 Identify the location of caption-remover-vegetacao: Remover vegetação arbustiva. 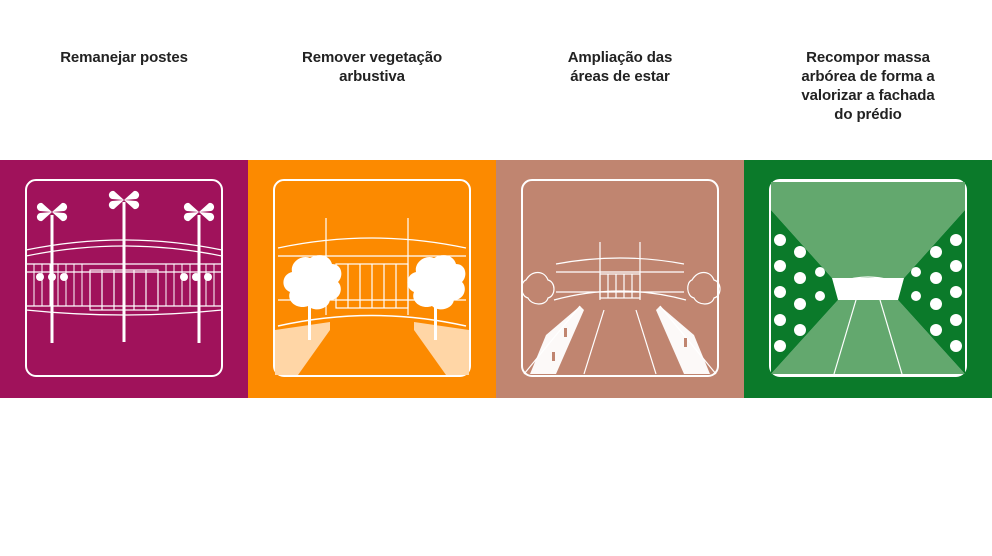
(372, 67).